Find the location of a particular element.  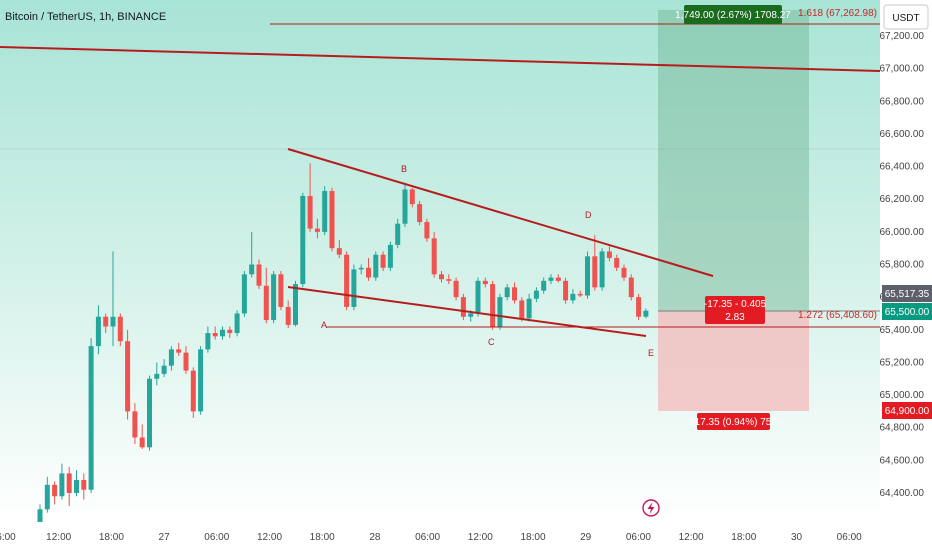

lightning-icon-bolt is located at coordinates (651, 508).